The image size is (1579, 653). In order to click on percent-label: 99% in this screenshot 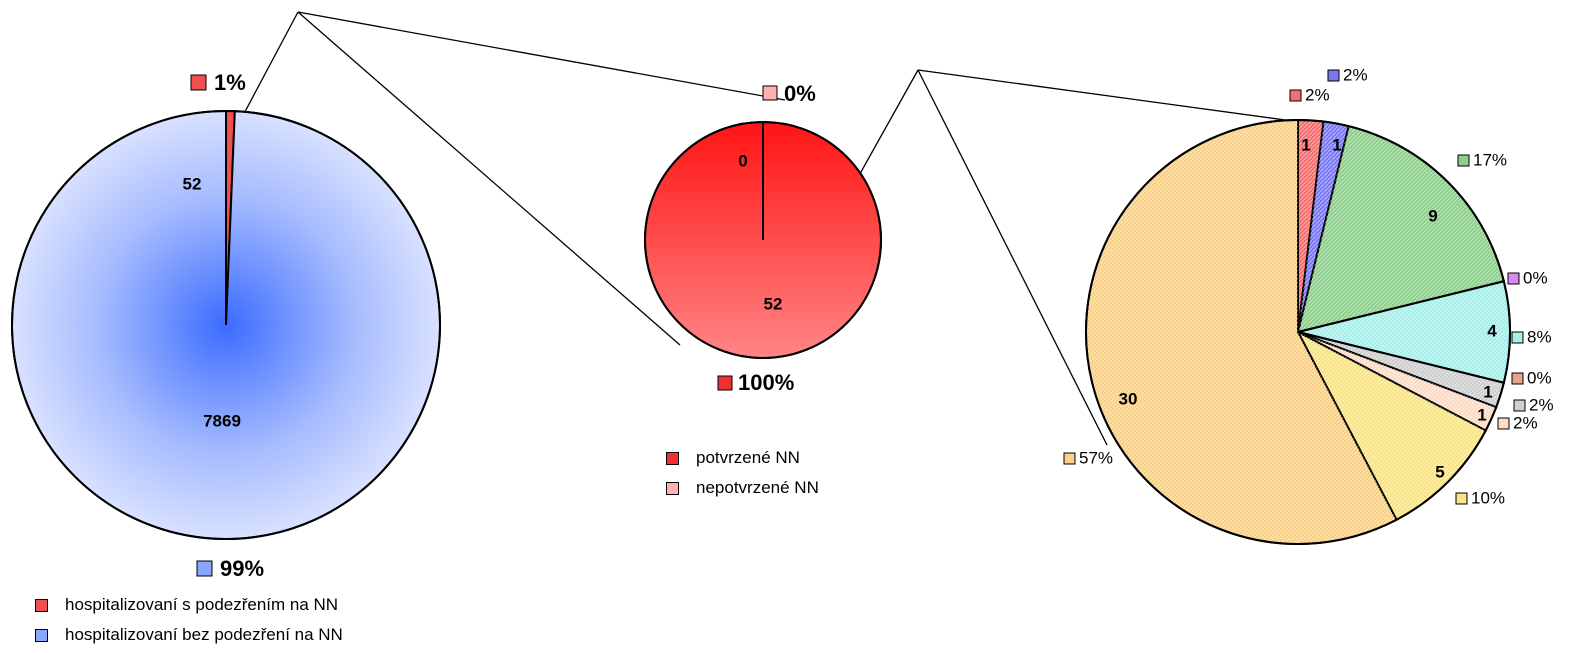, I will do `click(242, 568)`.